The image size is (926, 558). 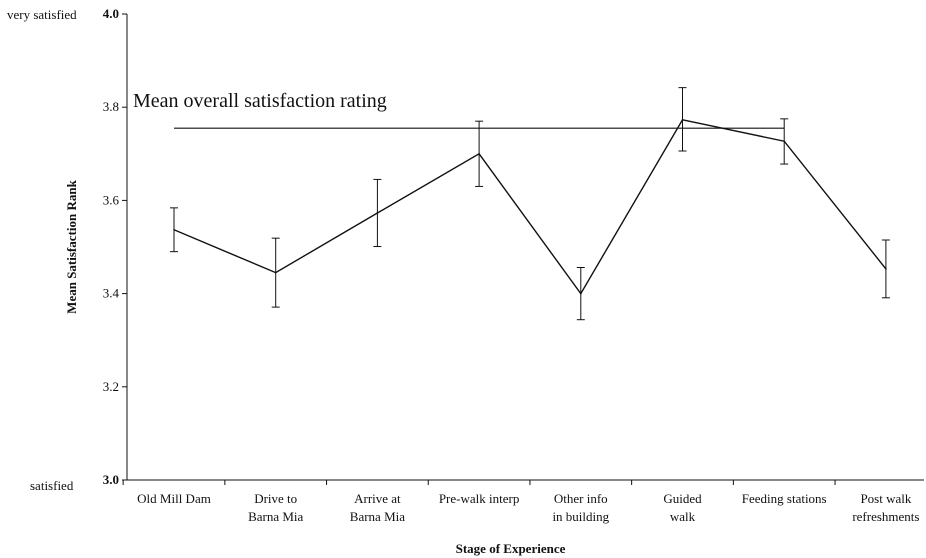 What do you see at coordinates (885, 498) in the screenshot?
I see `x-tick-label: Post walk` at bounding box center [885, 498].